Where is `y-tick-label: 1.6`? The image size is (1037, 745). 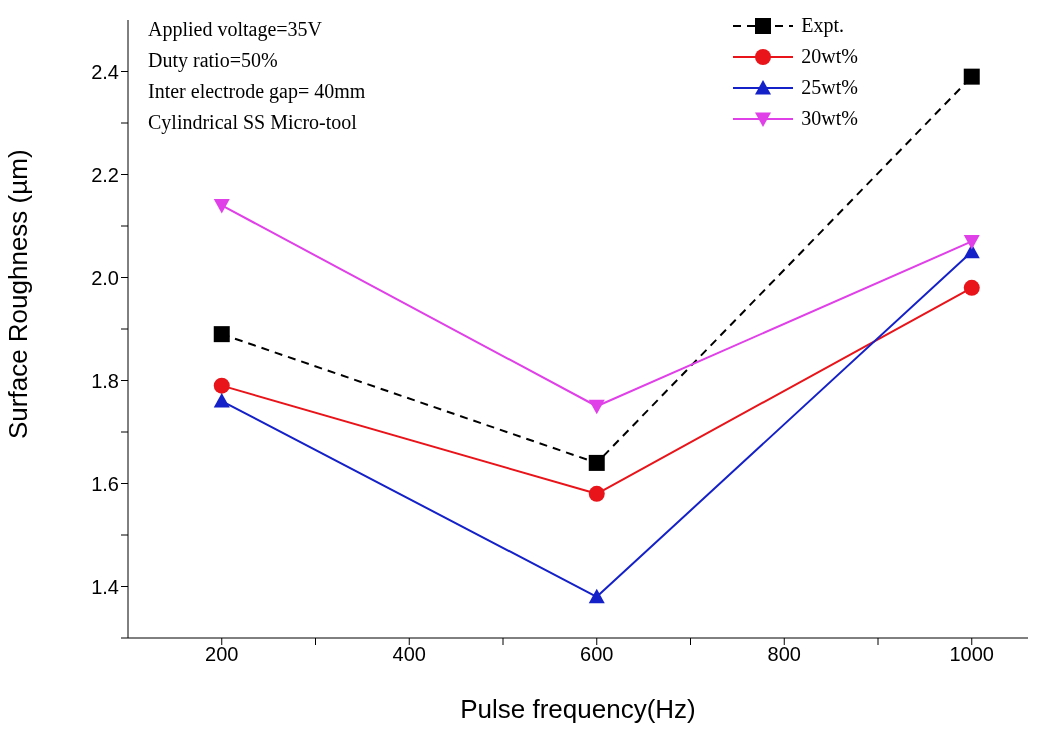 y-tick-label: 1.6 is located at coordinates (105, 483).